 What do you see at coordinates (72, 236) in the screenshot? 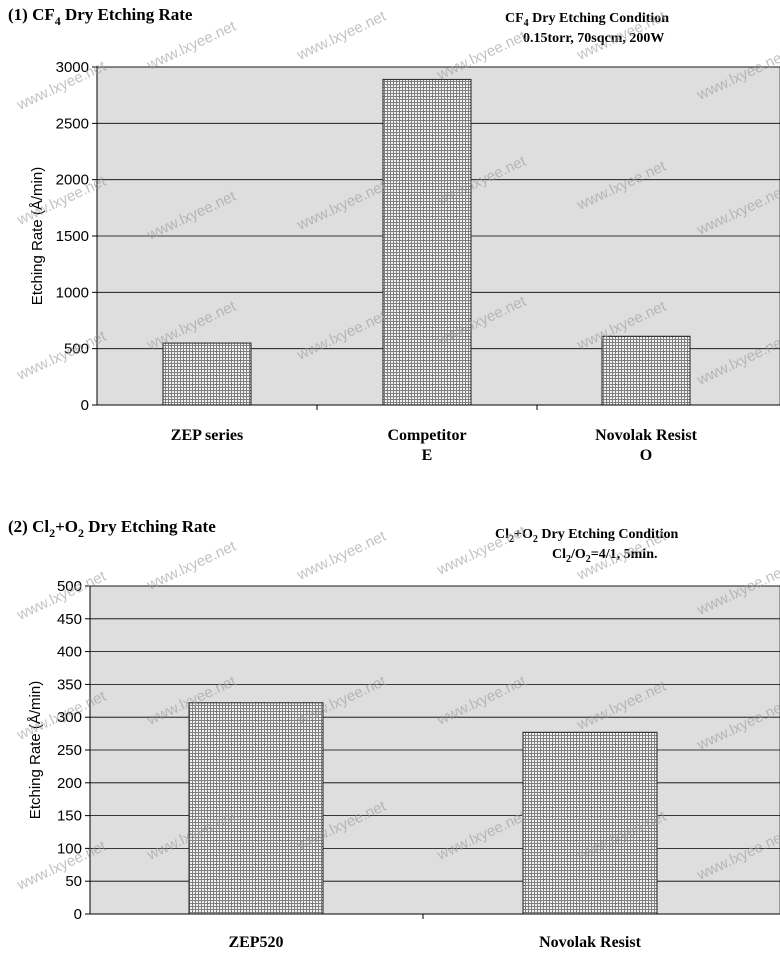
I see `y-tick-label: 1500` at bounding box center [72, 236].